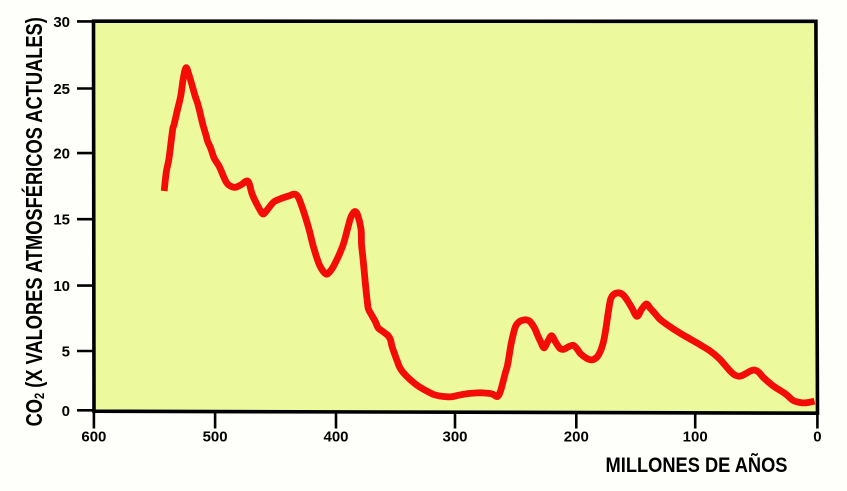  Describe the element at coordinates (215, 436) in the screenshot. I see `svg-text: 500` at that location.